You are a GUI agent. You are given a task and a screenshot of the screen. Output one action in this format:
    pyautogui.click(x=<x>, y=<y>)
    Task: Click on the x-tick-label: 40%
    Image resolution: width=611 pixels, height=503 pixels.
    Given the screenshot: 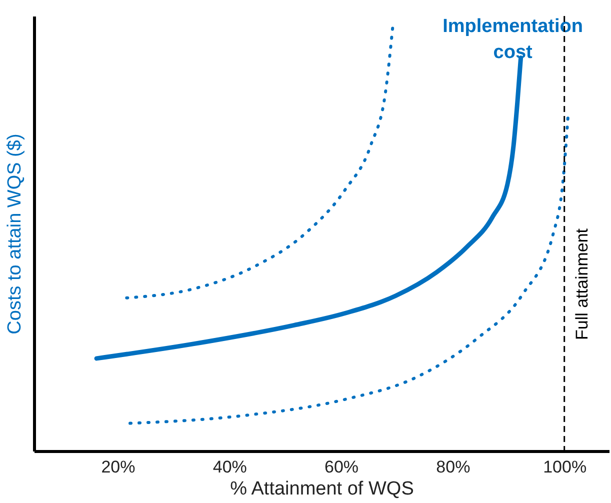 What is the action you would take?
    pyautogui.click(x=229, y=467)
    